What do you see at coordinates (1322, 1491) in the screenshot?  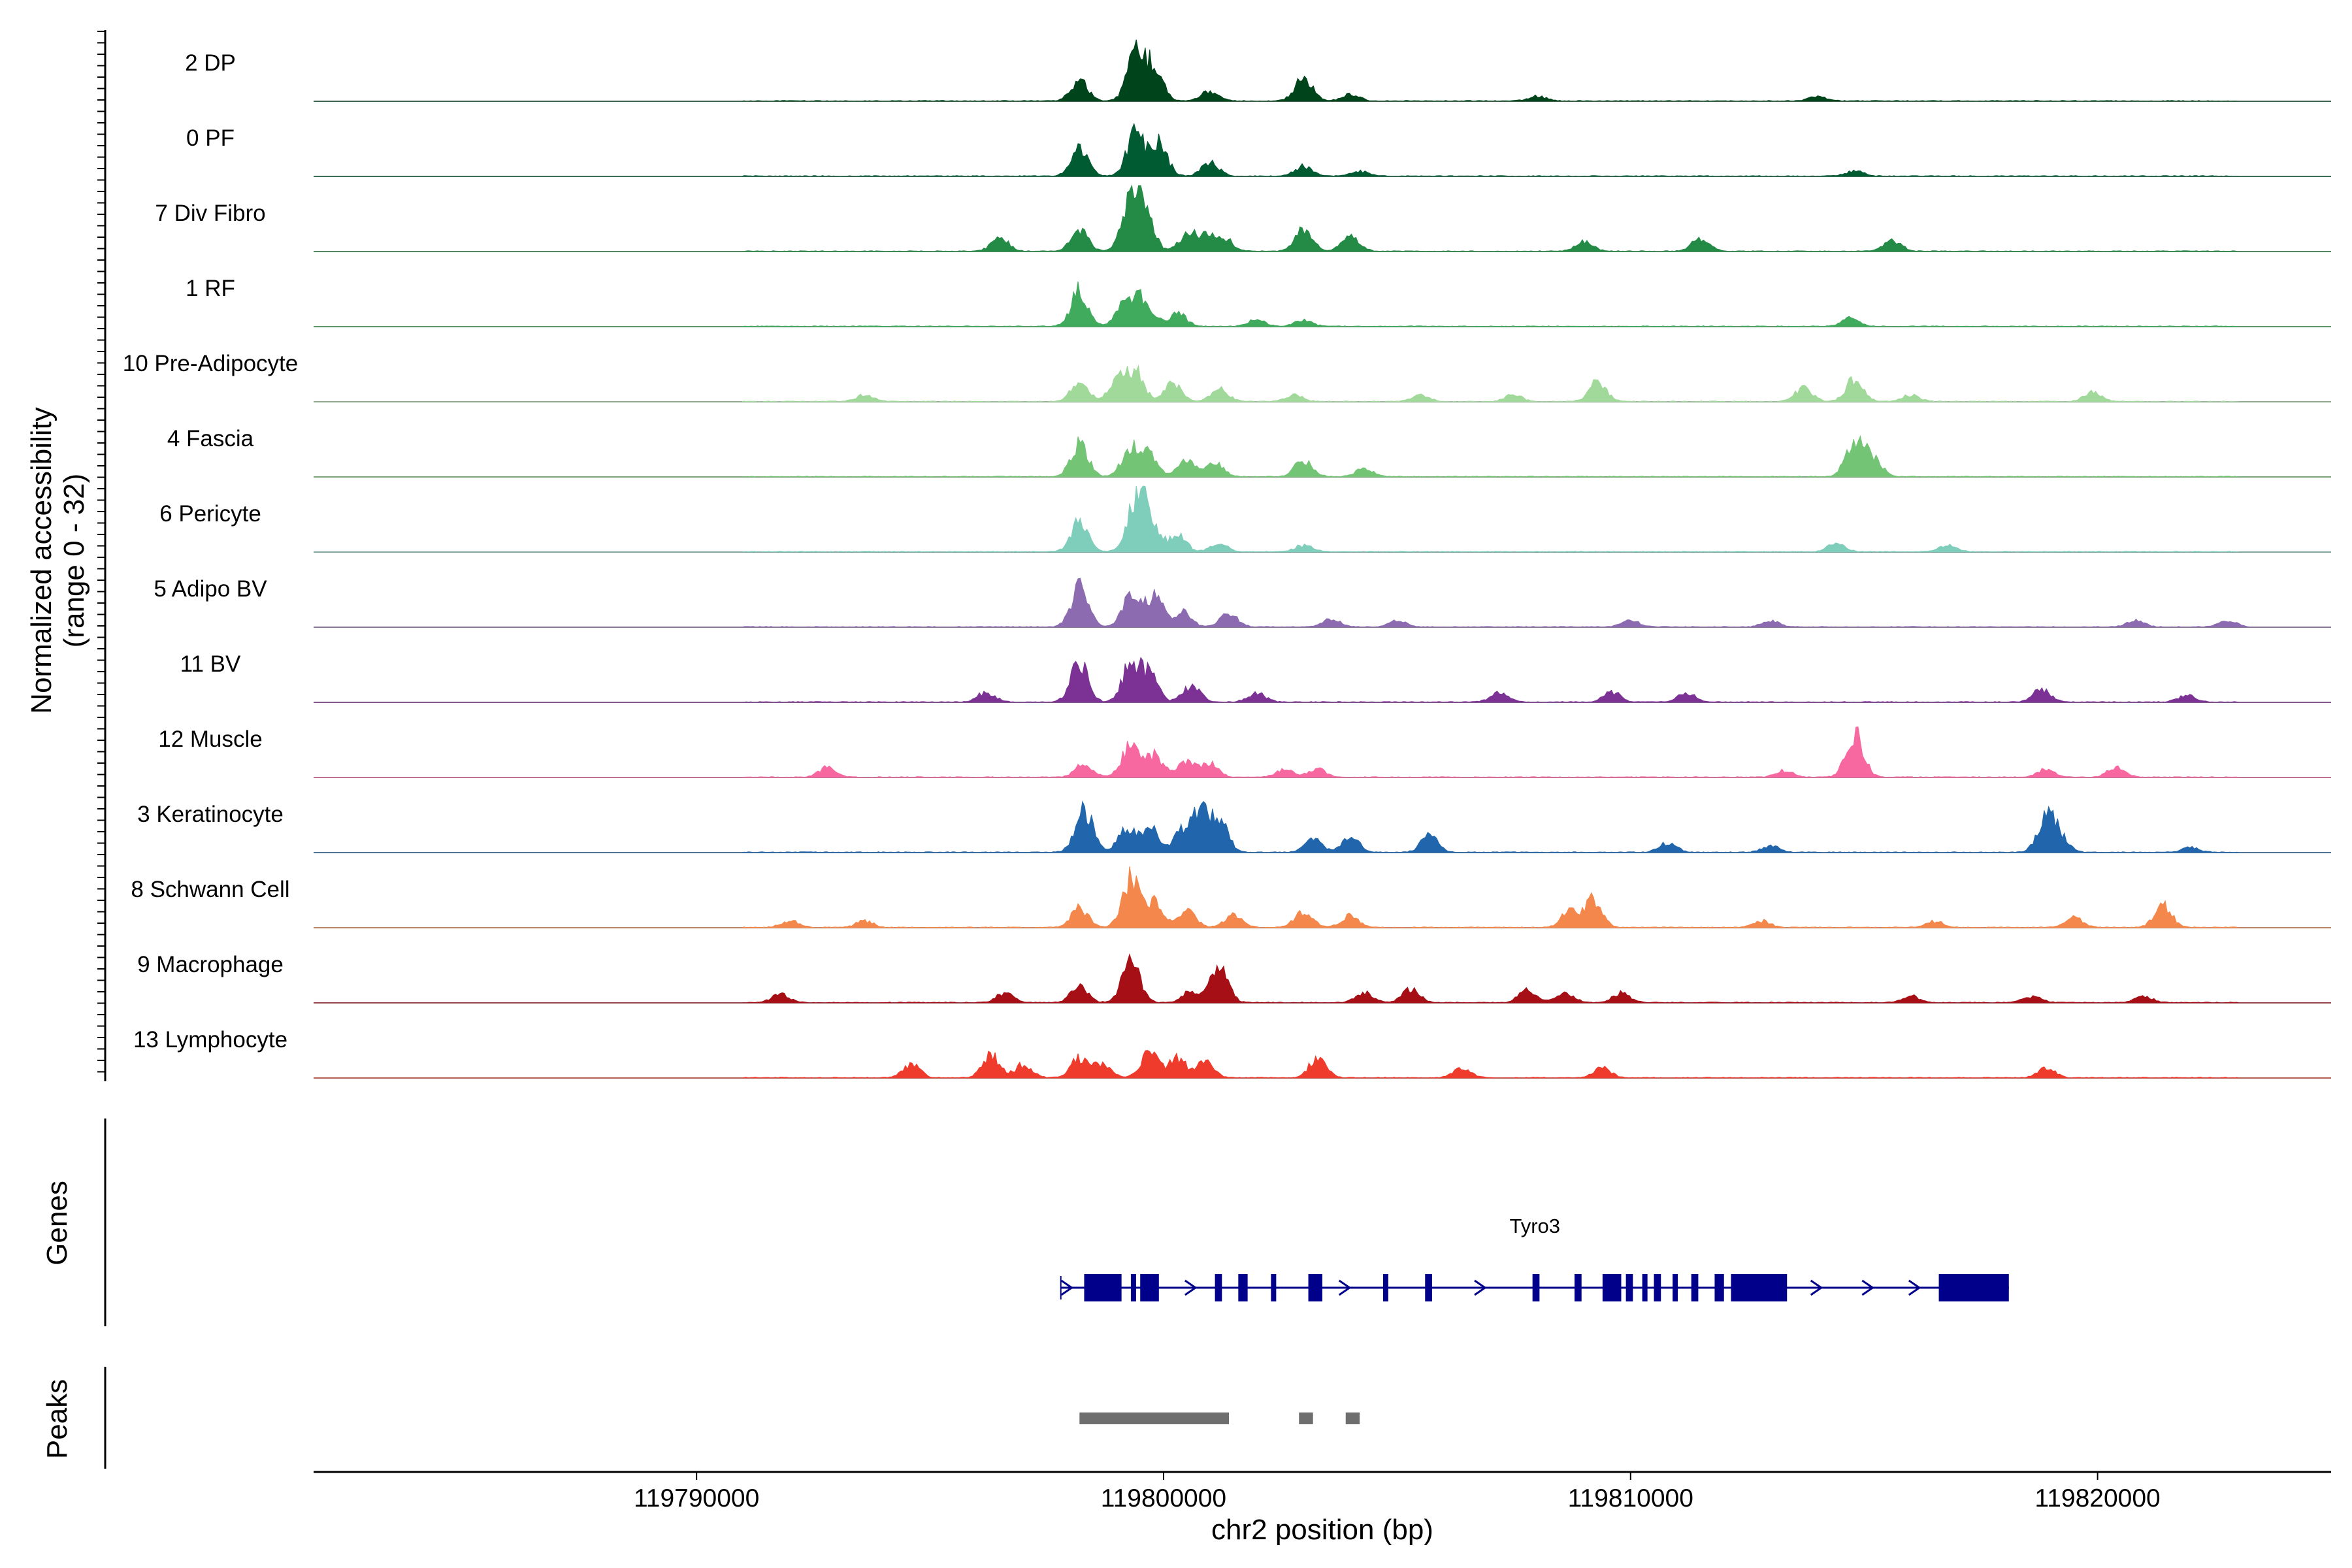 I see `x-axis: 119790000 119800000 119810000 119820000` at bounding box center [1322, 1491].